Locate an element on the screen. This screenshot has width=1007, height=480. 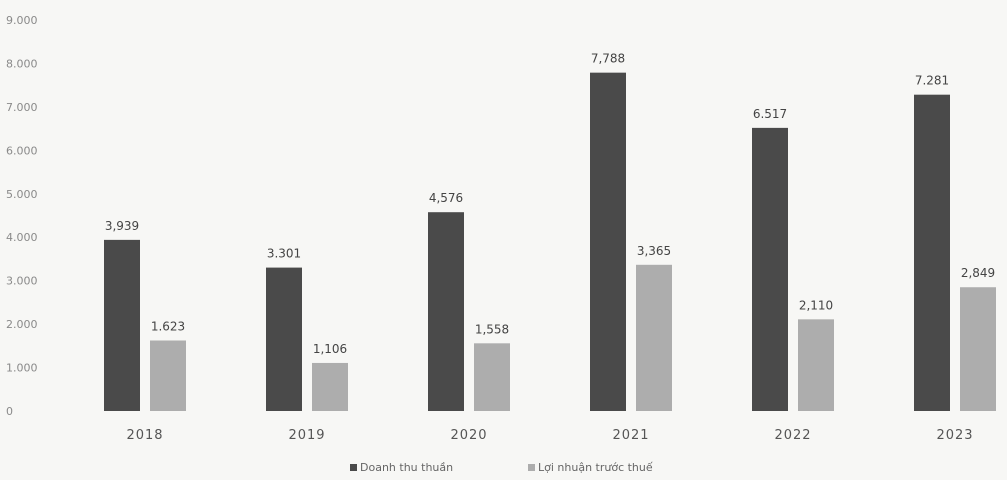
x-axis: 2018 2019 2020 2021 2022 2023 is located at coordinates (549, 435).